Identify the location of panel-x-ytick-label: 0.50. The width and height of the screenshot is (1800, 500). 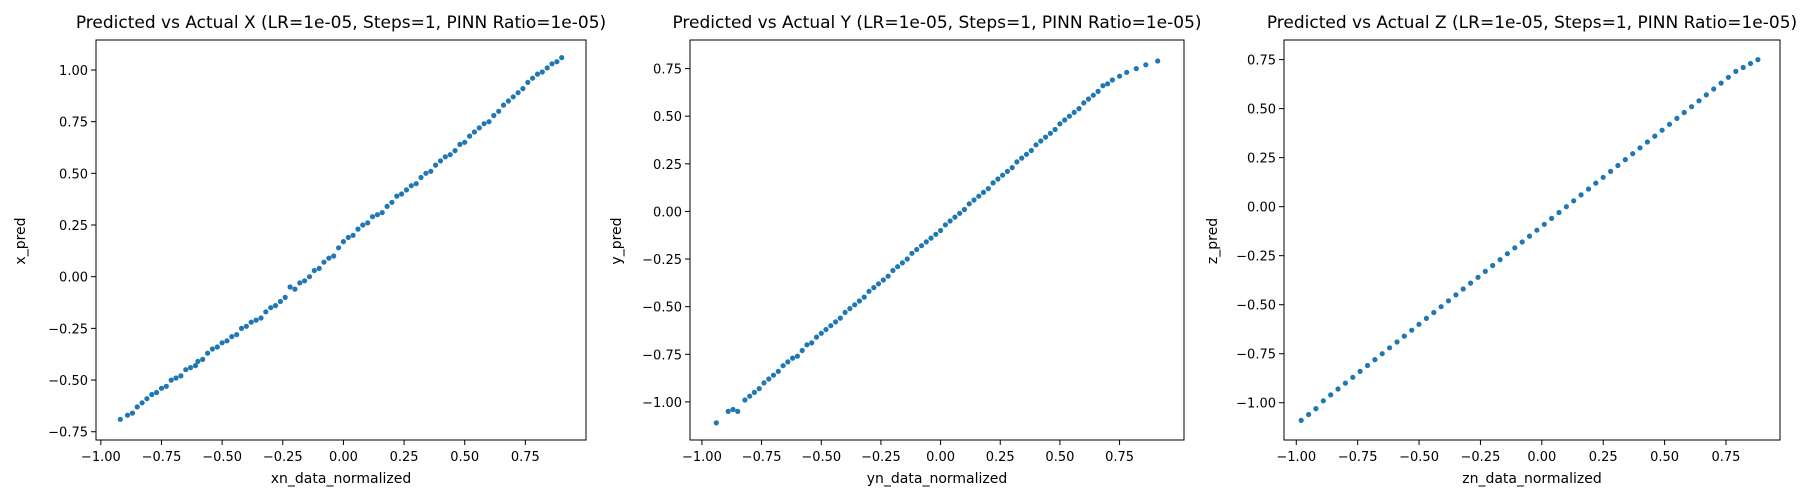
(73, 174).